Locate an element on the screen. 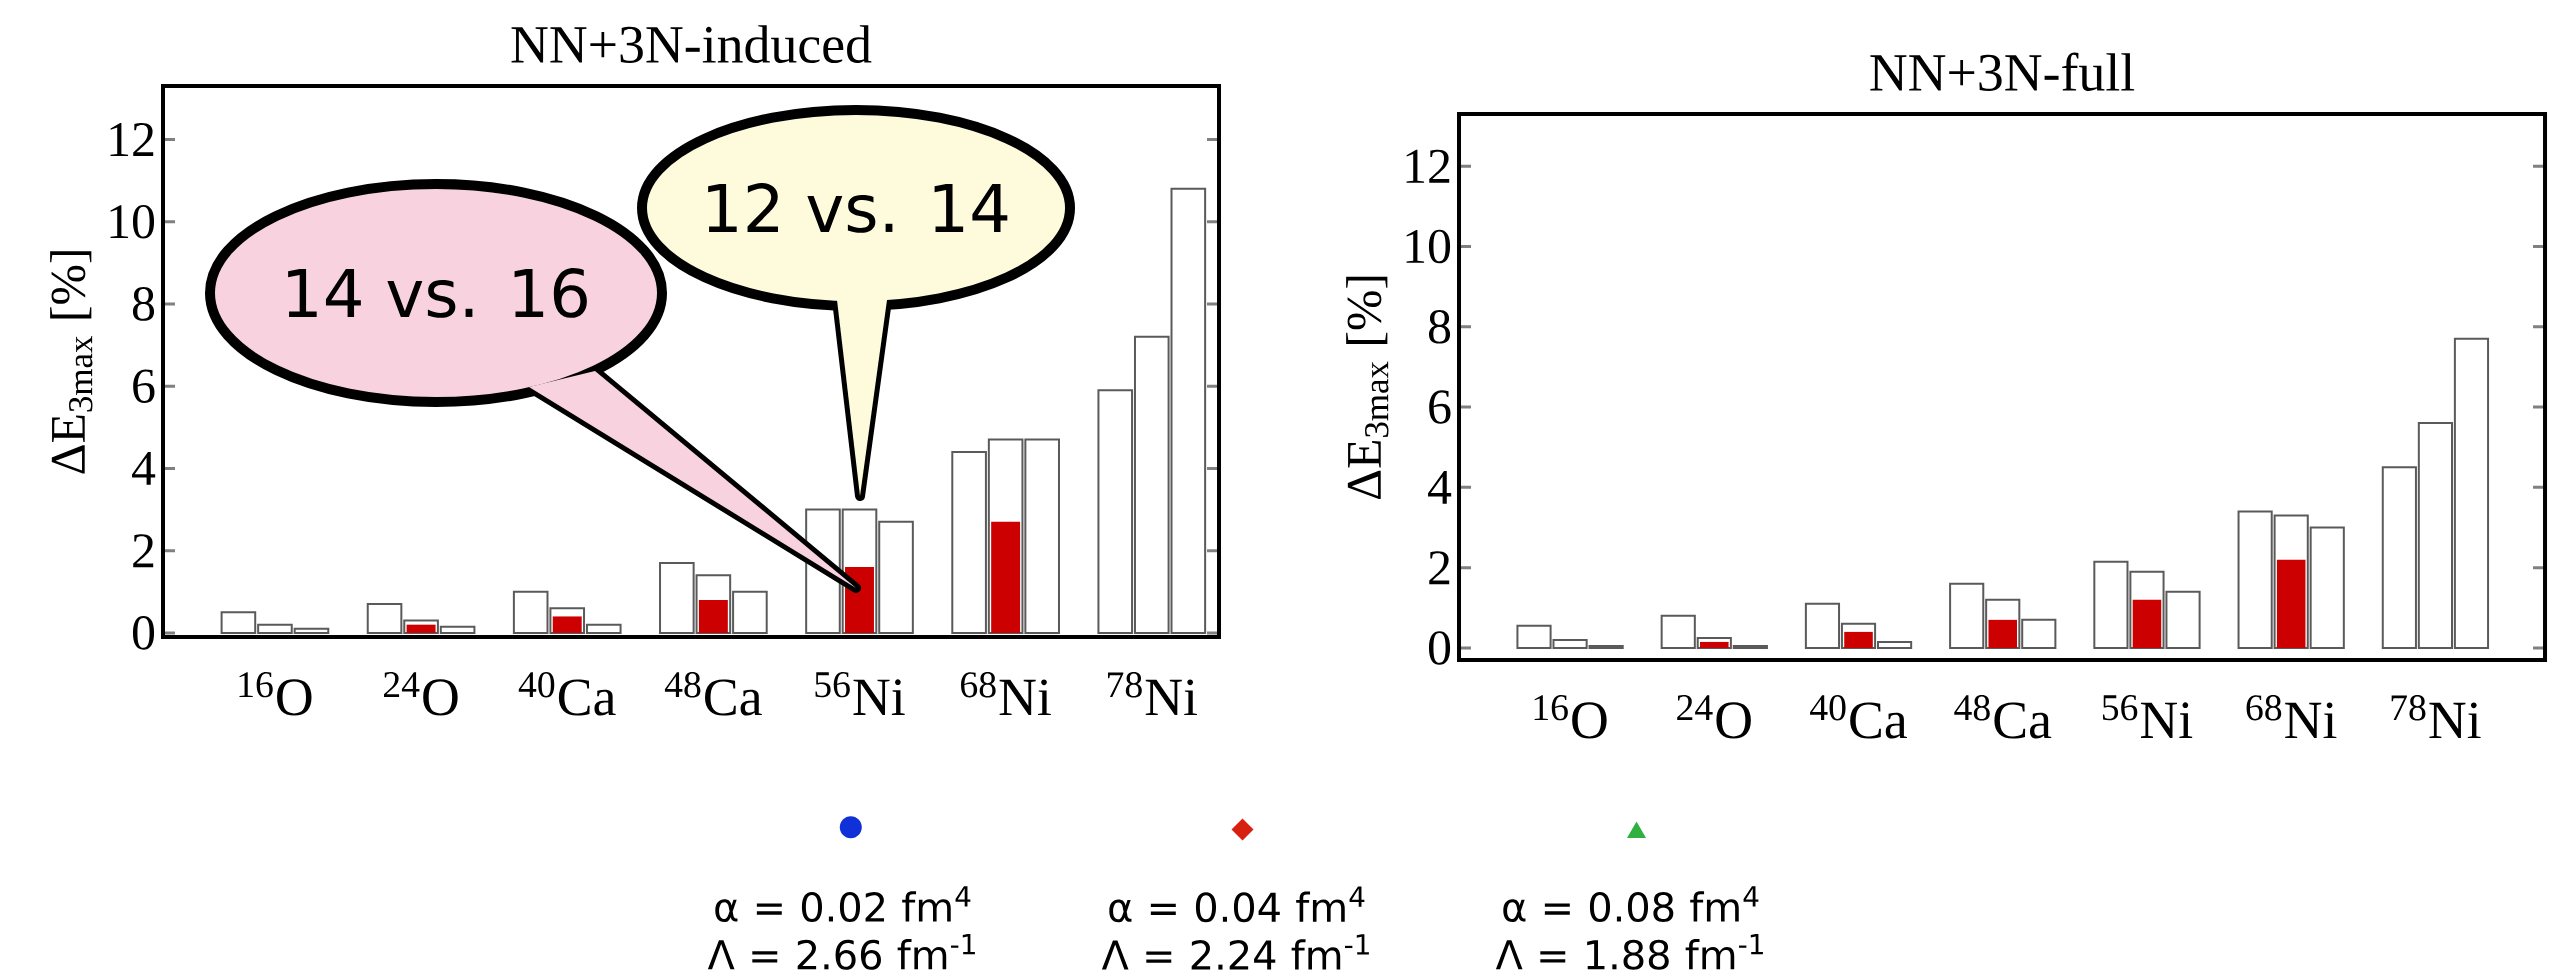  annotation: 12 vs. 14 is located at coordinates (858, 208).